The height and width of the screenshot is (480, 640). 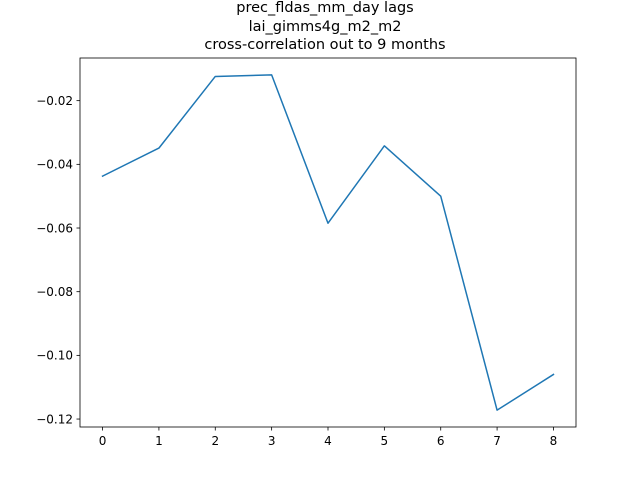 I want to click on y-tick-label-5: −0.12, so click(x=54, y=419).